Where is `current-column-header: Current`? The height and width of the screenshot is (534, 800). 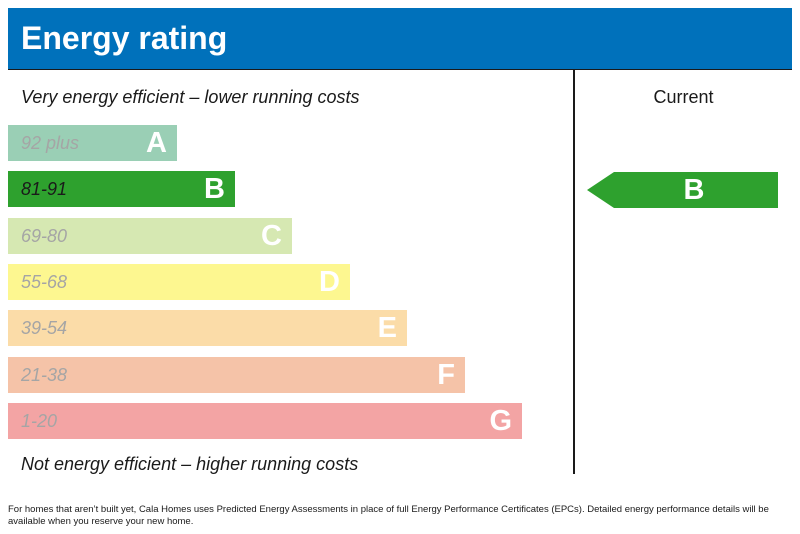
current-column-header: Current is located at coordinates (683, 97).